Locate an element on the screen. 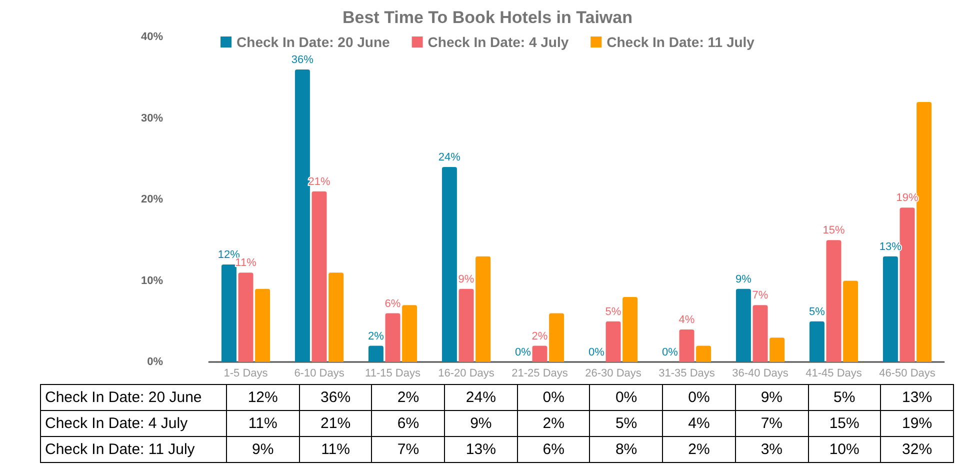 The height and width of the screenshot is (474, 975). x-tick-label: 6-10 Days is located at coordinates (319, 374).